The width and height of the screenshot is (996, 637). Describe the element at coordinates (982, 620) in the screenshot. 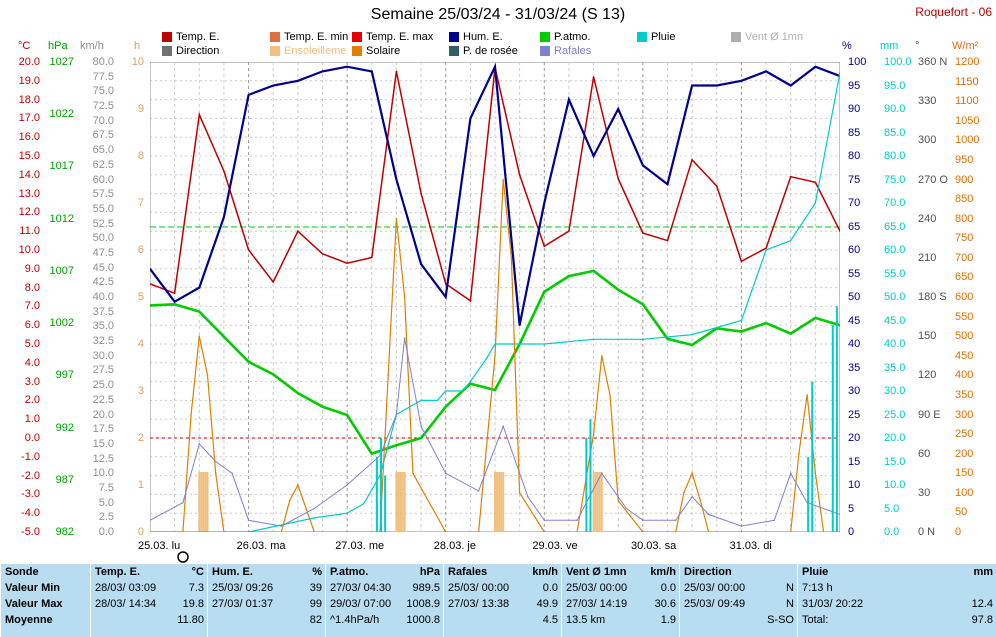

I see `summary-value: 97.8` at that location.